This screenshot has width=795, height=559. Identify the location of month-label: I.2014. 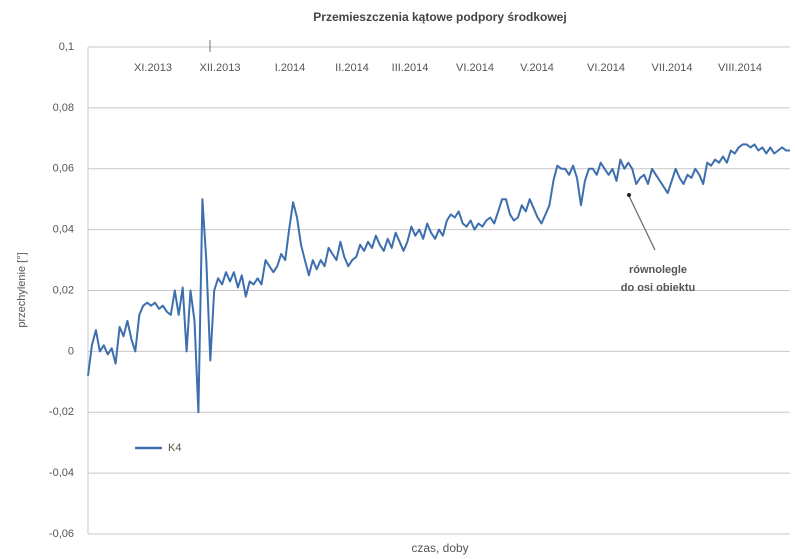
(290, 68).